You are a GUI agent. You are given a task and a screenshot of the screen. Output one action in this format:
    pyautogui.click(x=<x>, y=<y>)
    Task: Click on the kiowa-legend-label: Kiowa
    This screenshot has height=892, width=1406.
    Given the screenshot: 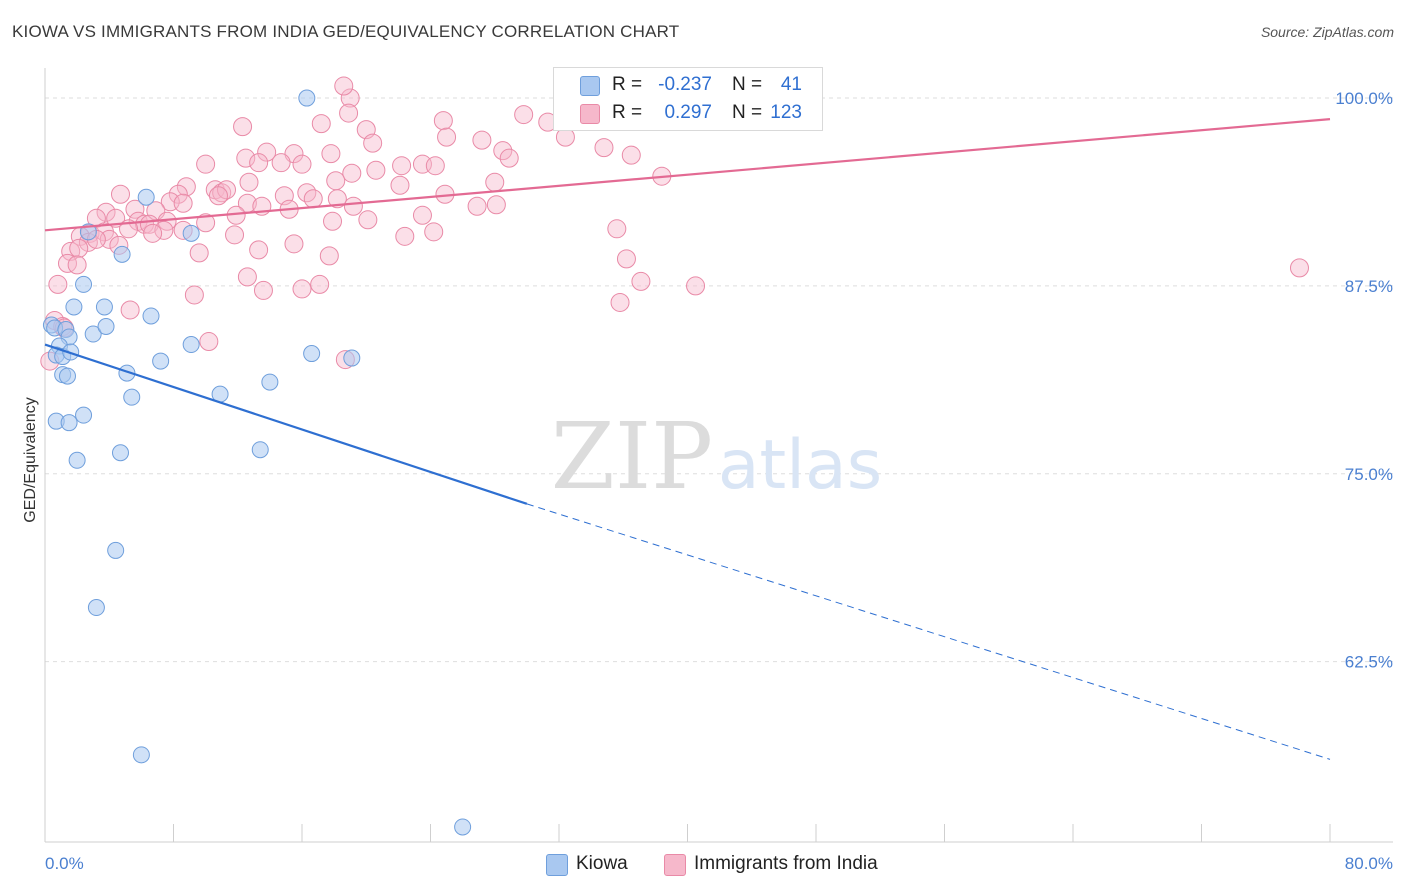 What is the action you would take?
    pyautogui.click(x=602, y=863)
    